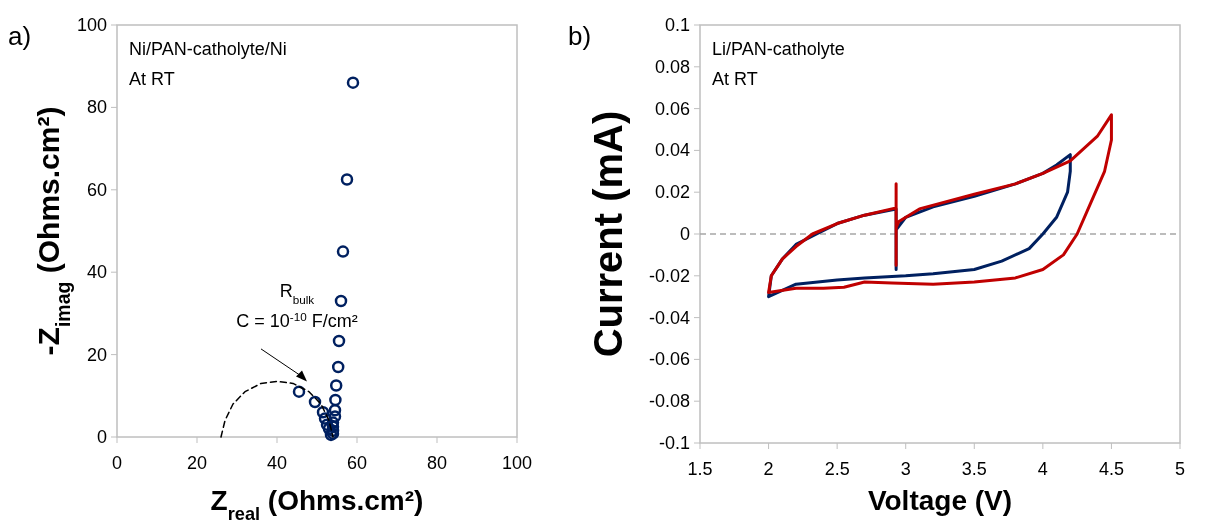  Describe the element at coordinates (517, 463) in the screenshot. I see `x-tick-label: 100` at that location.